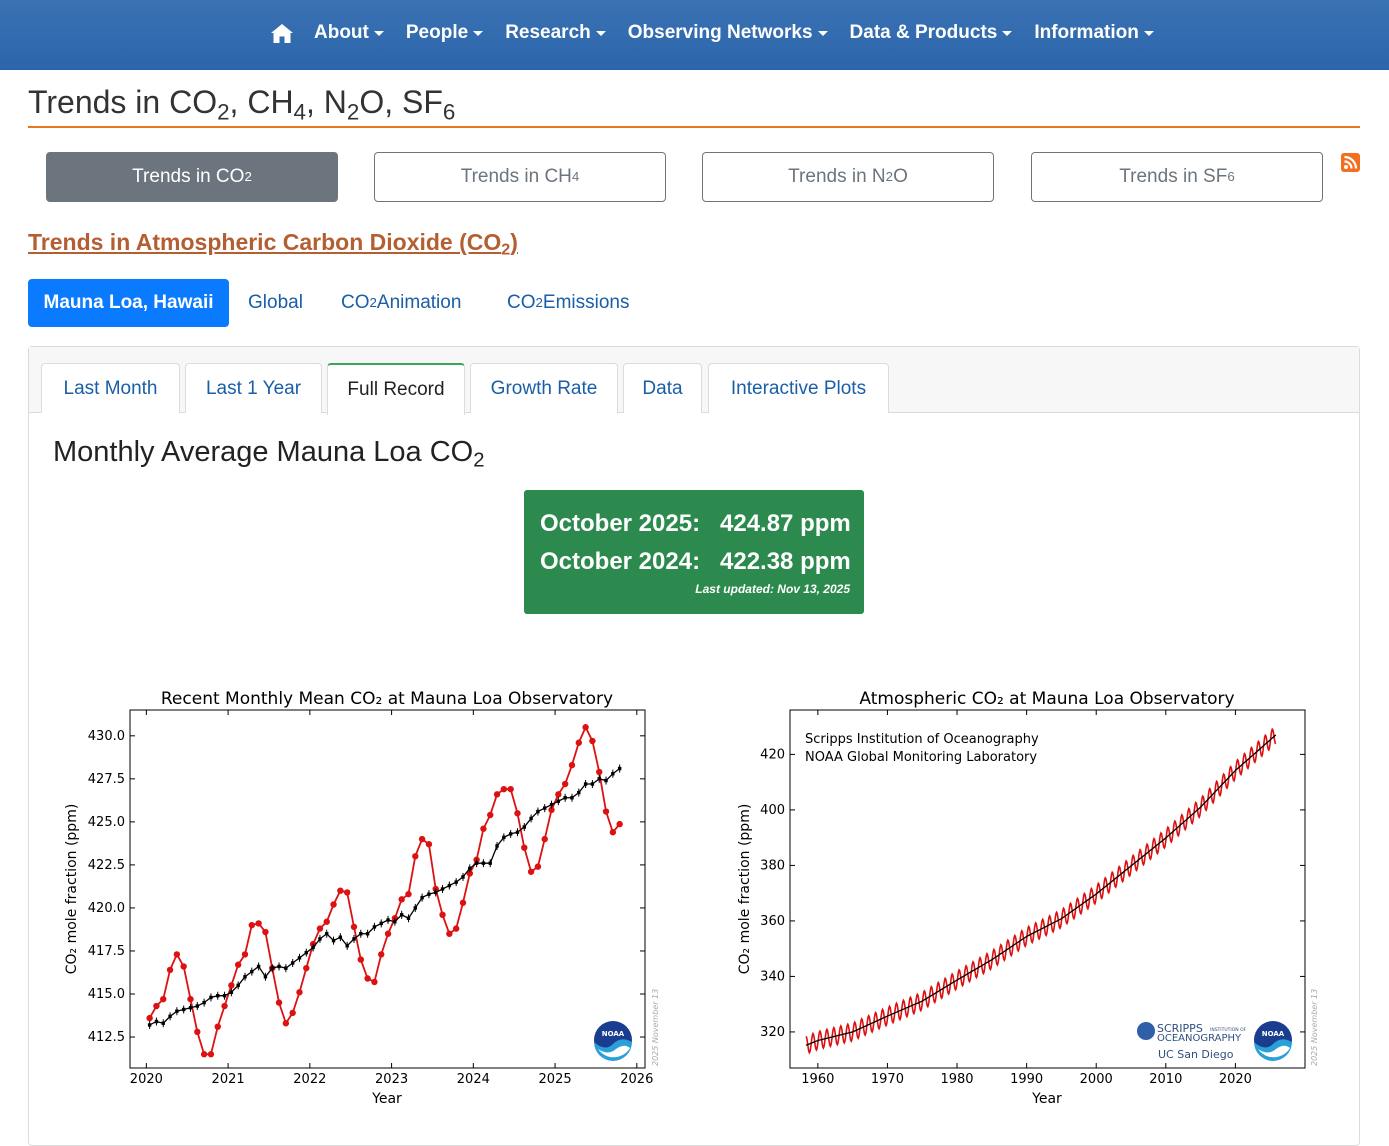 This screenshot has width=1389, height=1146. Describe the element at coordinates (662, 388) in the screenshot. I see `tab-data: Data` at that location.